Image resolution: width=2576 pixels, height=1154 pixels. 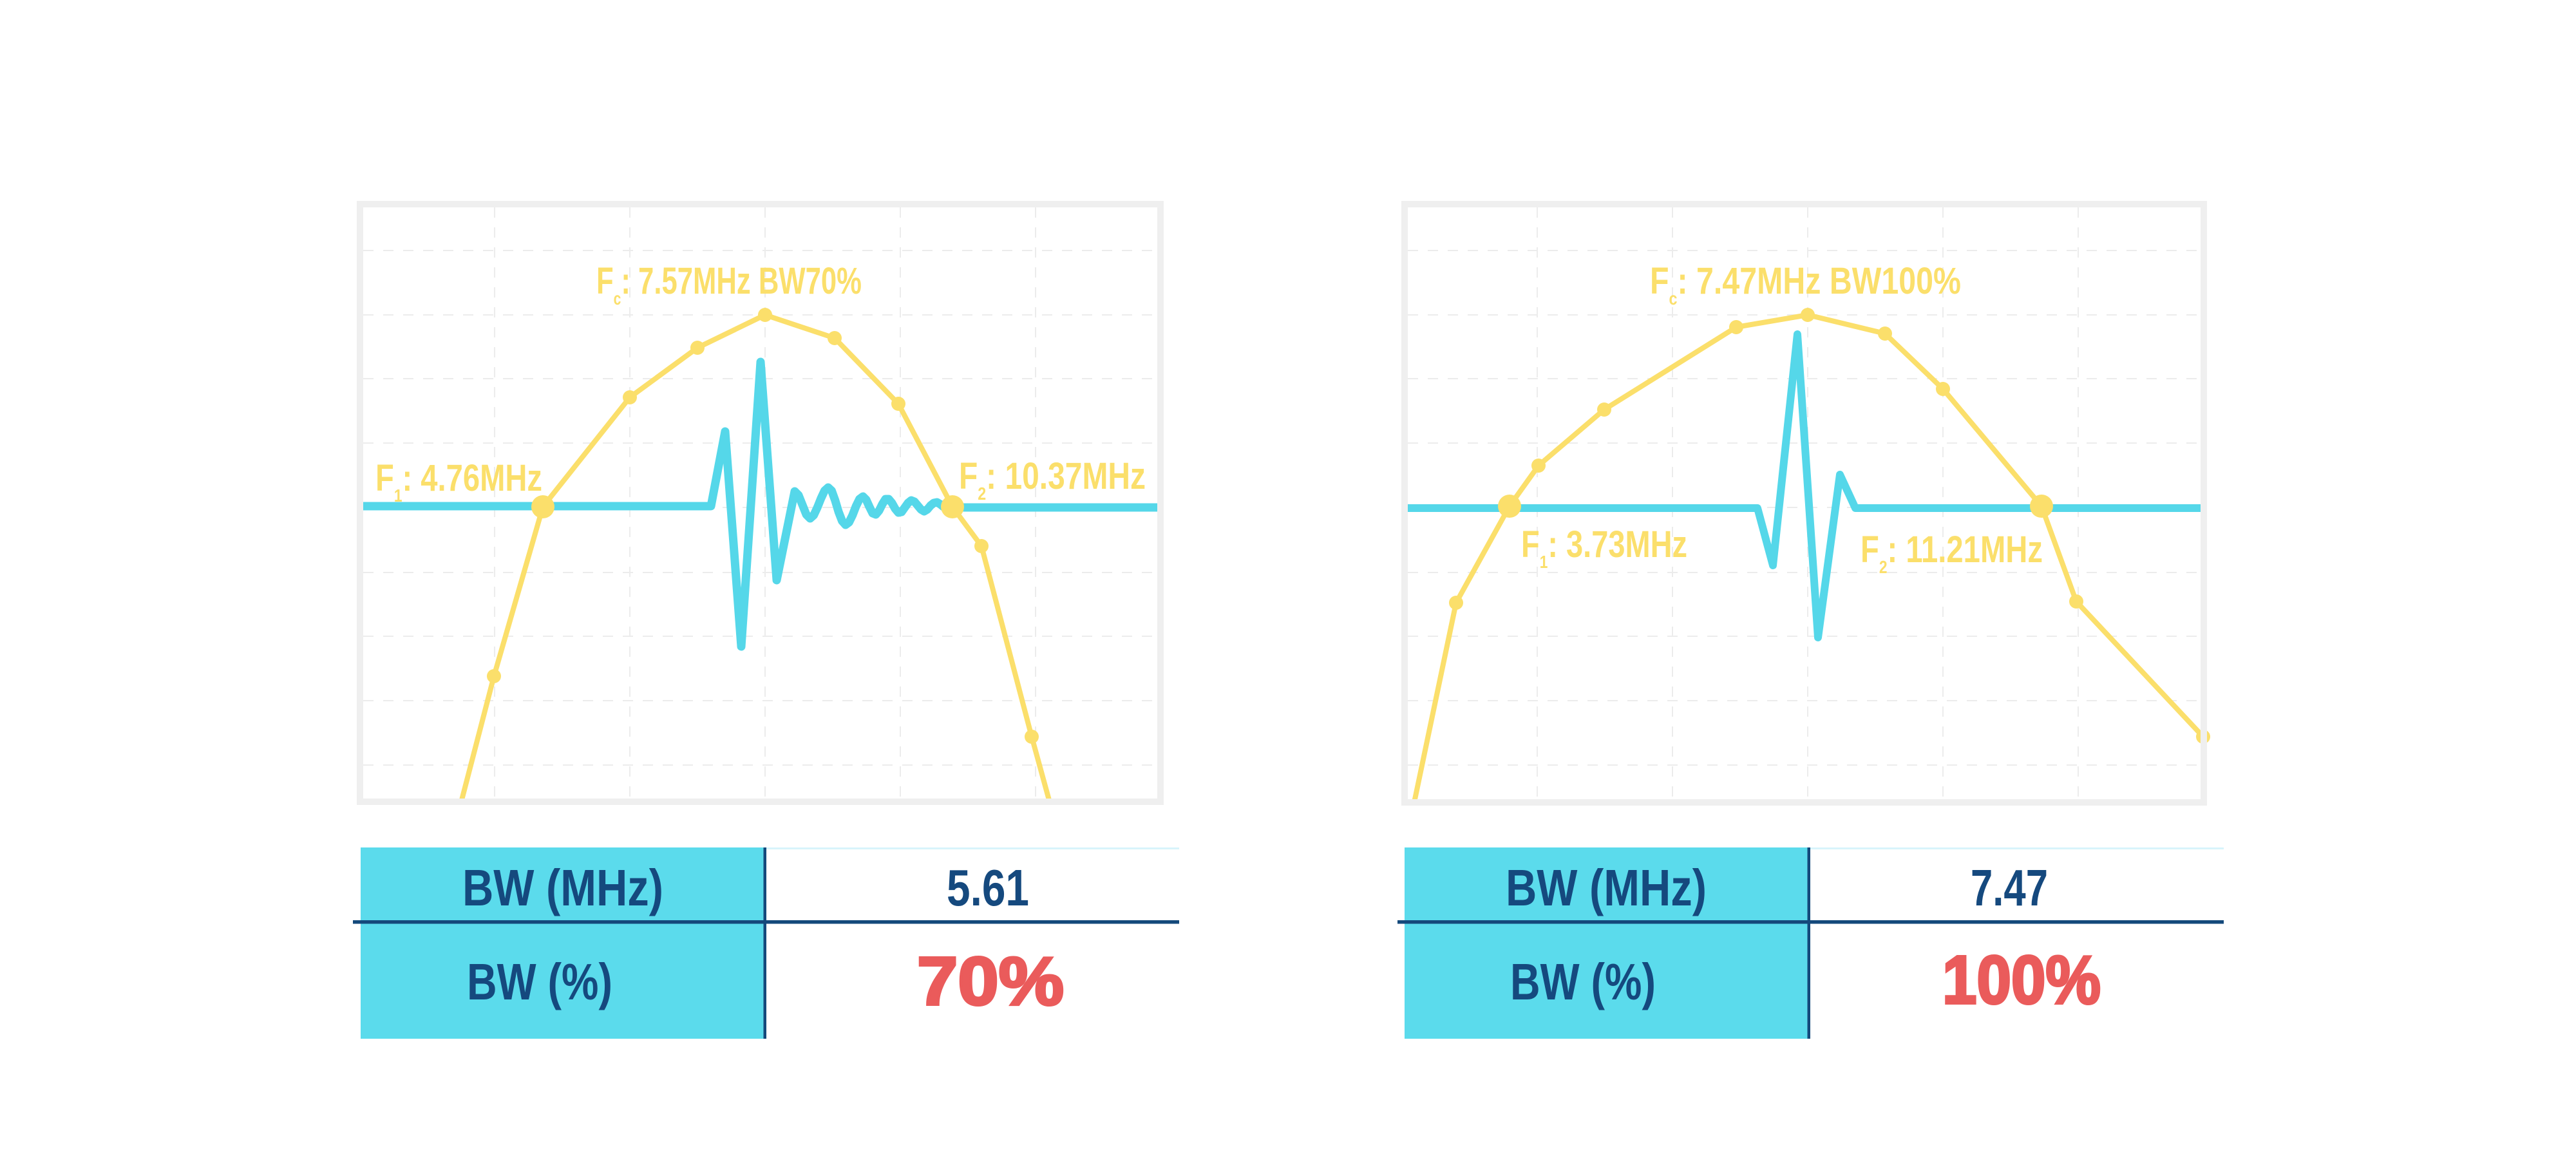 I want to click on svg-text: 70%, so click(x=990, y=981).